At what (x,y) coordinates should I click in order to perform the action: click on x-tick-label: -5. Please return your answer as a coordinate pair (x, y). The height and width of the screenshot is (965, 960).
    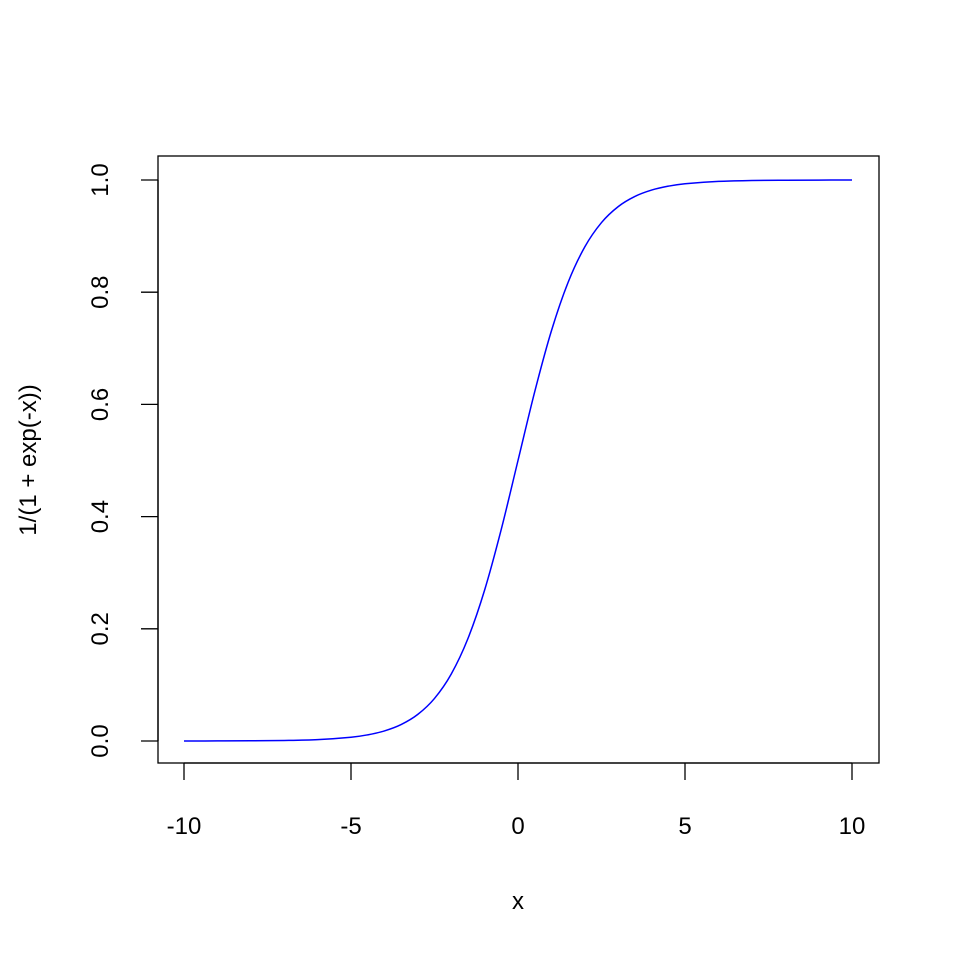
    Looking at the image, I should click on (350, 826).